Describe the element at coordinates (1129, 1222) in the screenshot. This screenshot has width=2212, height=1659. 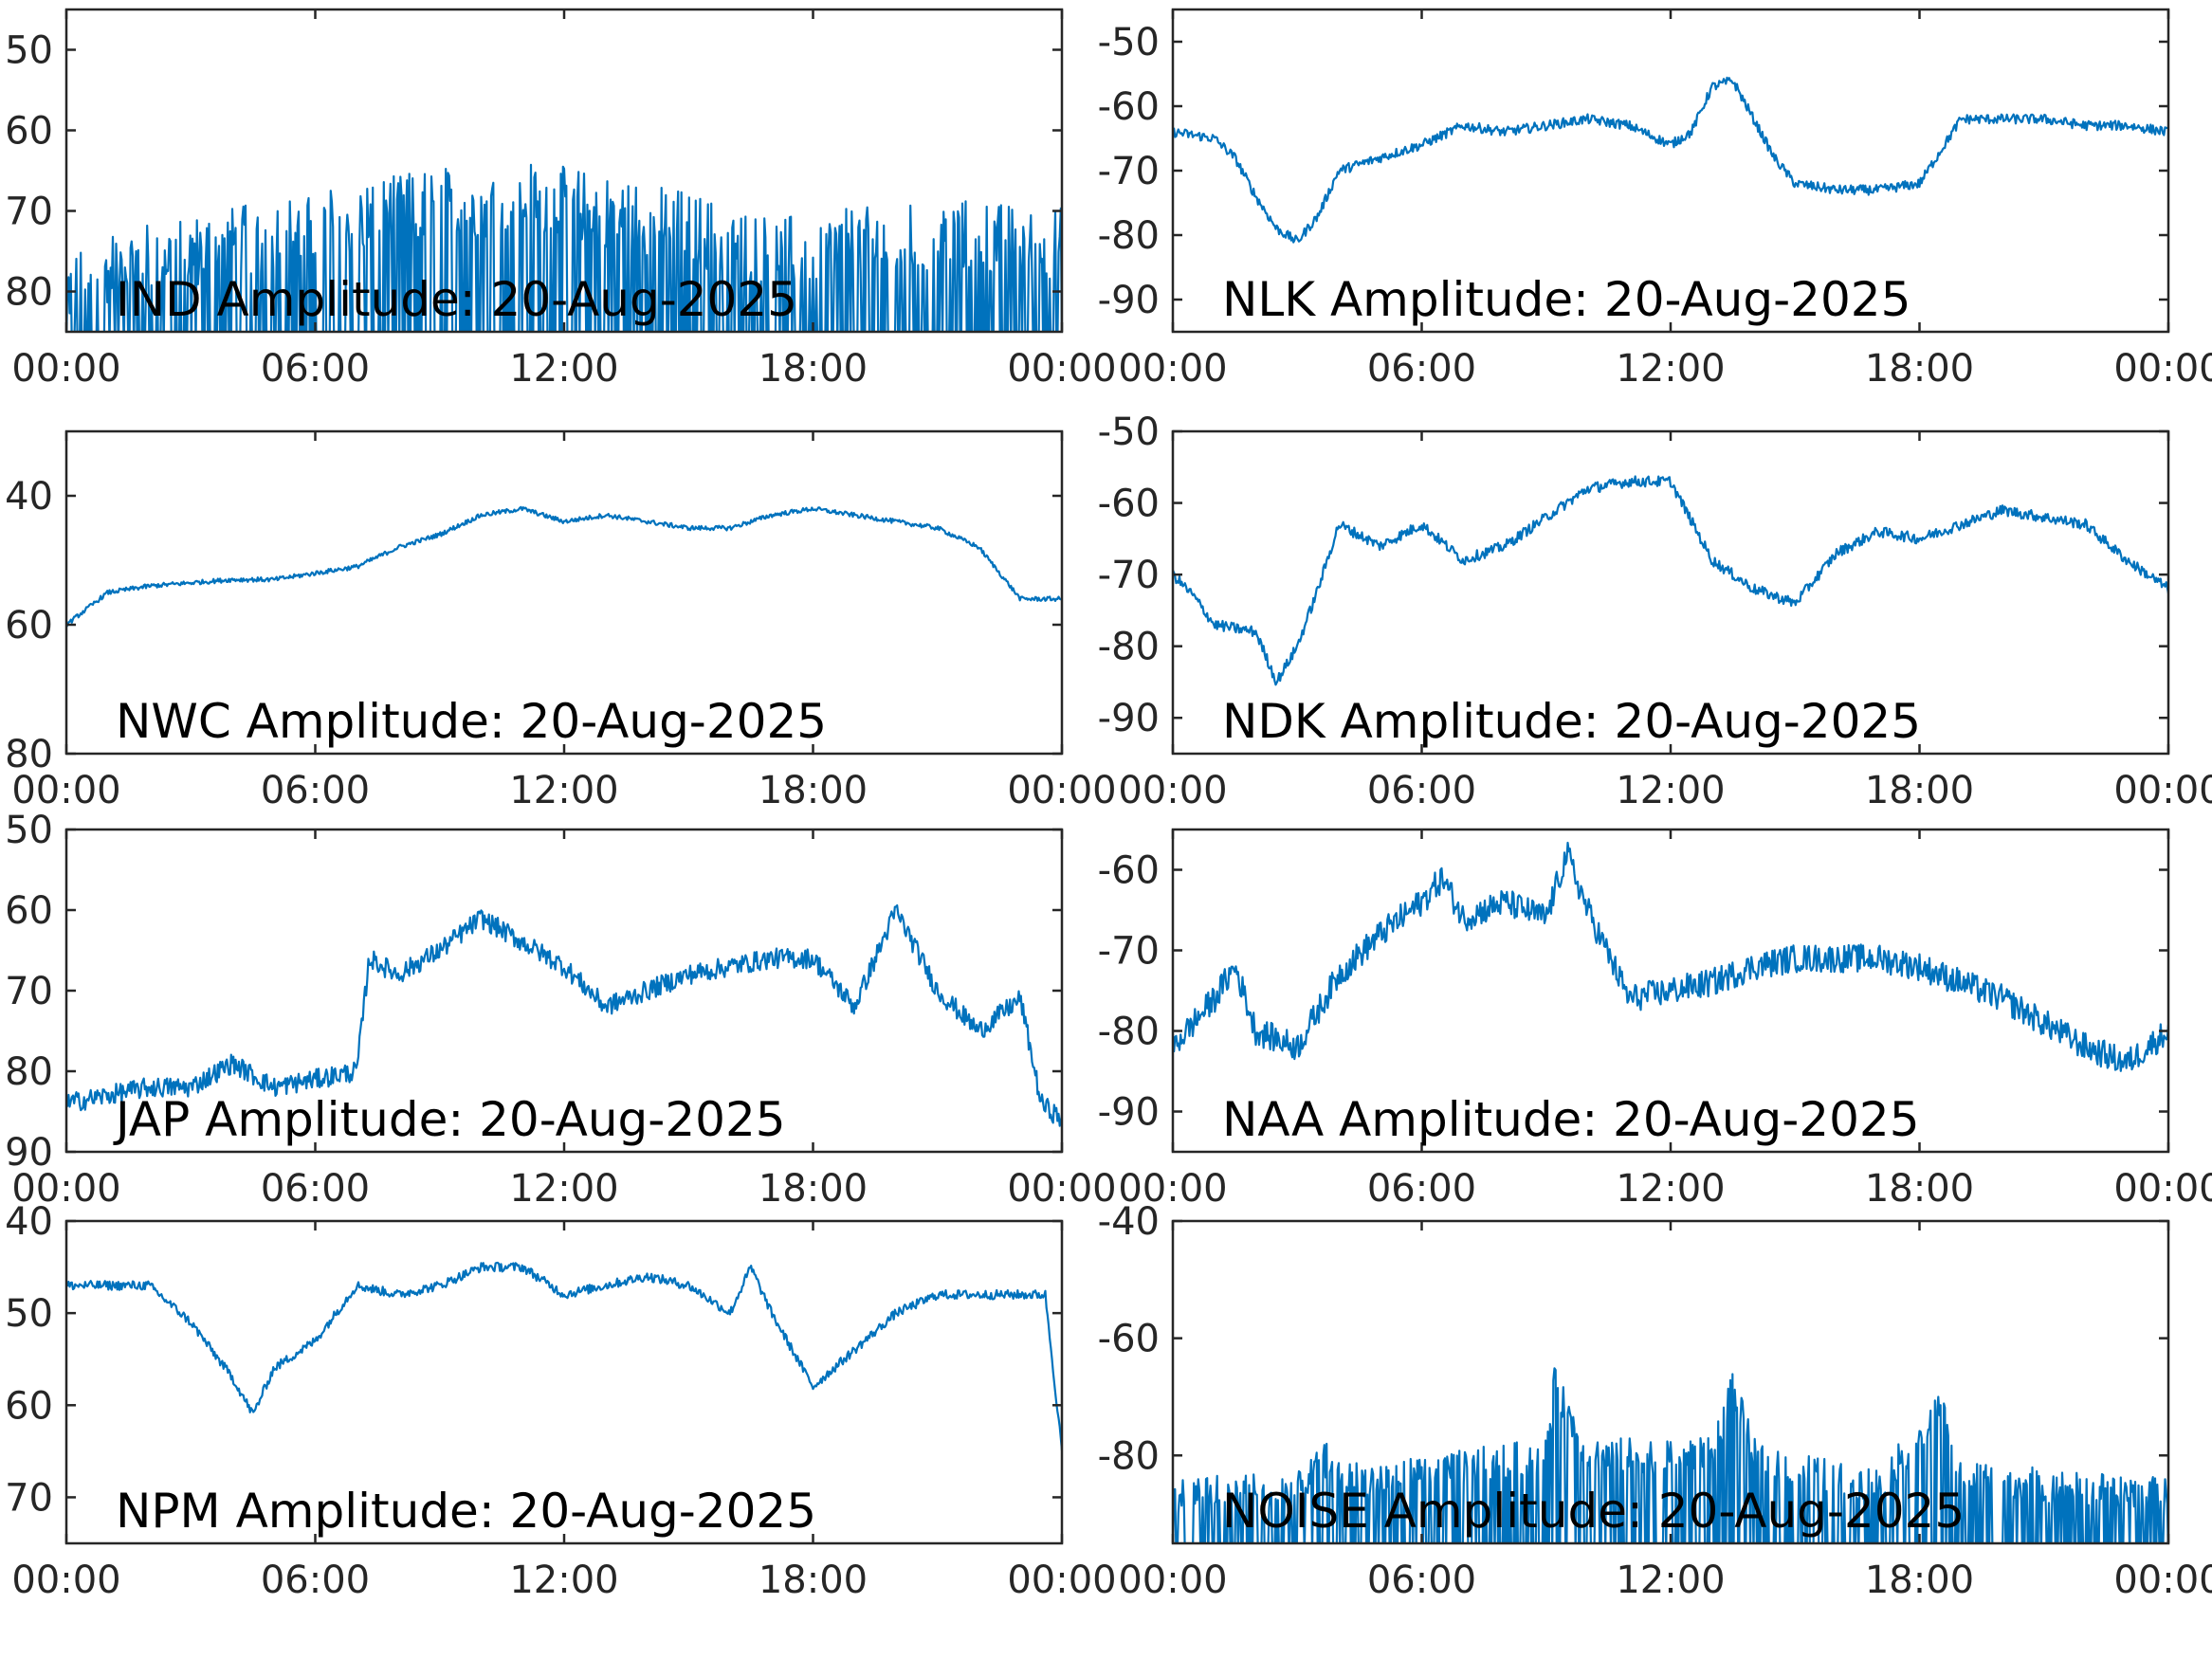
I see `y-tick-label: -40` at that location.